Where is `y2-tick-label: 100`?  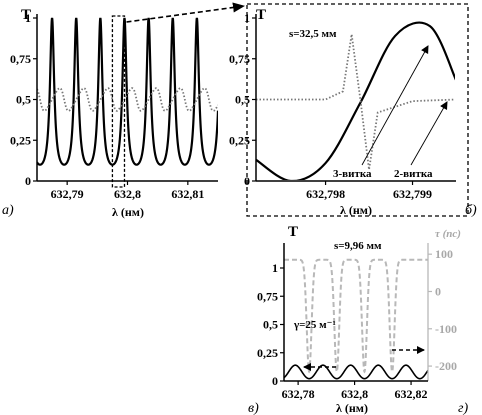 y2-tick-label: 100 is located at coordinates (444, 254).